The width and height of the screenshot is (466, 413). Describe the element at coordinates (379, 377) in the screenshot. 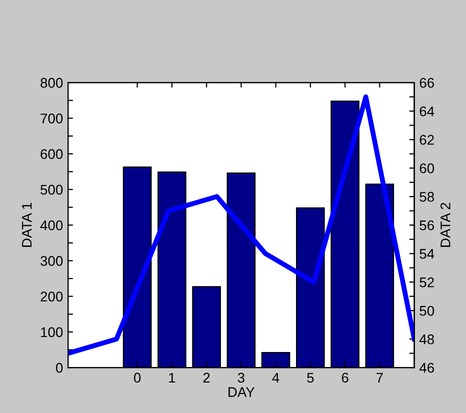

I see `x-tick-label: 7` at that location.